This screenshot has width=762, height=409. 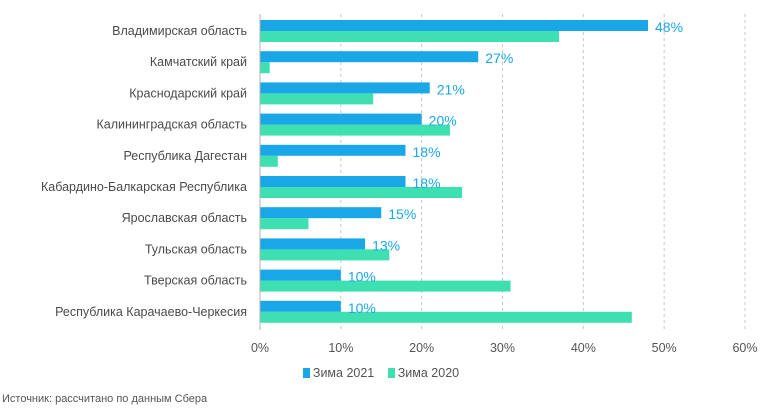 I want to click on data-label-2021: 15%, so click(x=402, y=214).